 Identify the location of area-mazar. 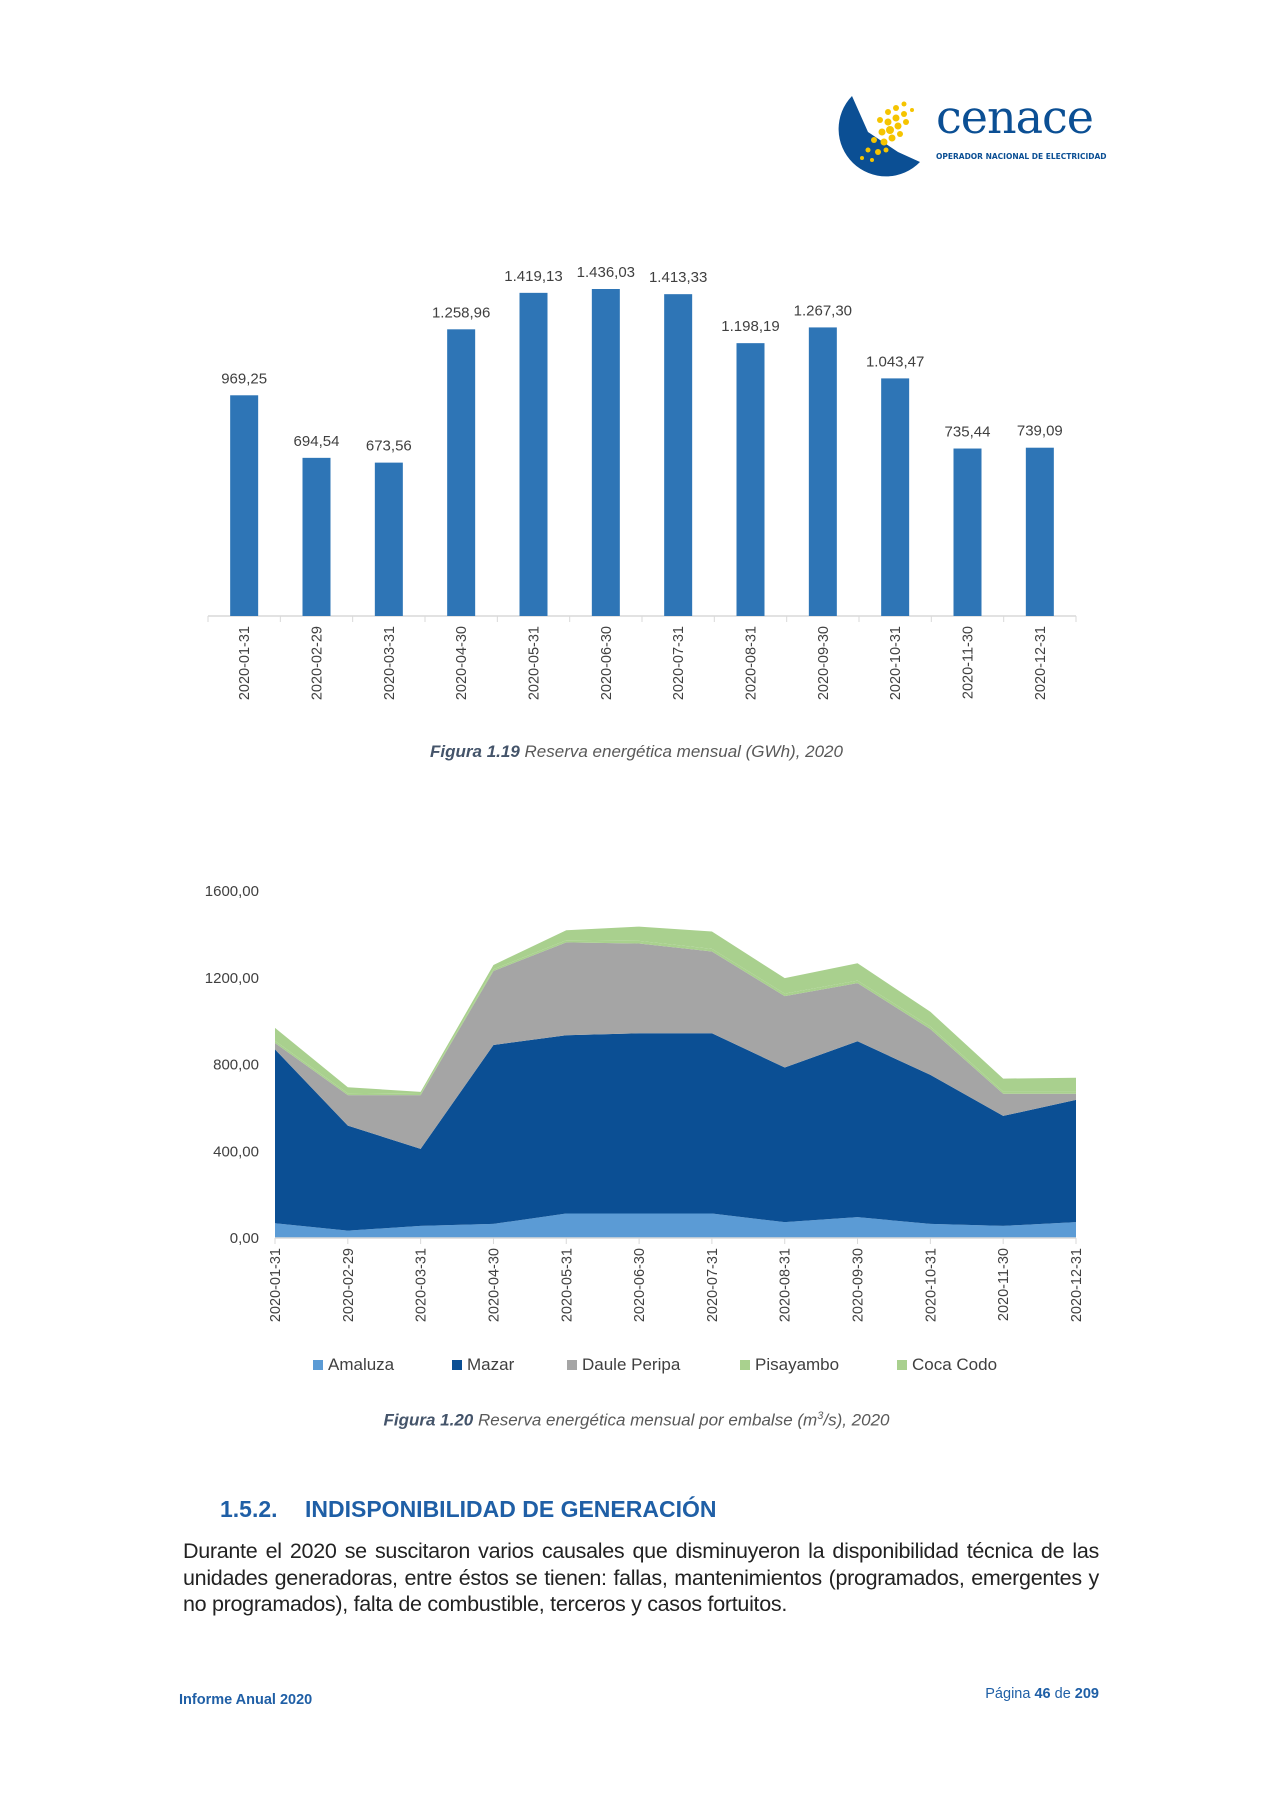
(675, 1132).